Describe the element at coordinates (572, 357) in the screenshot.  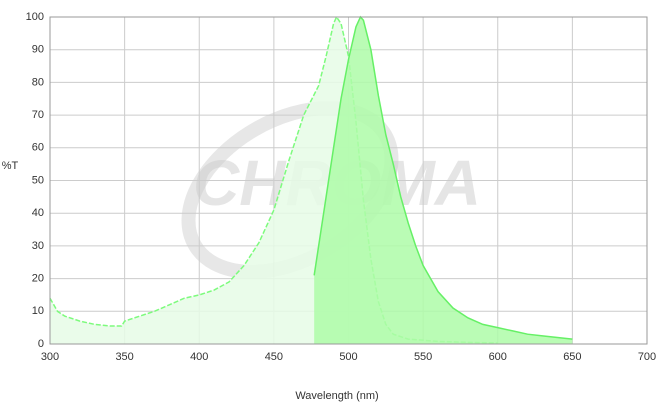
I see `x-tick-label: 650` at that location.